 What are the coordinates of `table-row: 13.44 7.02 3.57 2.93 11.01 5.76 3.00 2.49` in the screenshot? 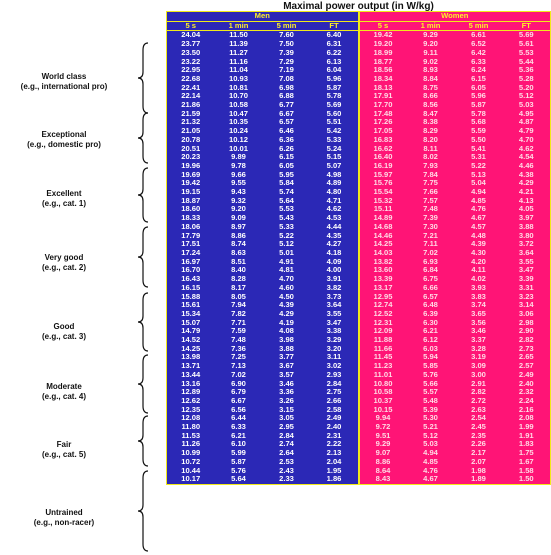 It's located at (358, 375).